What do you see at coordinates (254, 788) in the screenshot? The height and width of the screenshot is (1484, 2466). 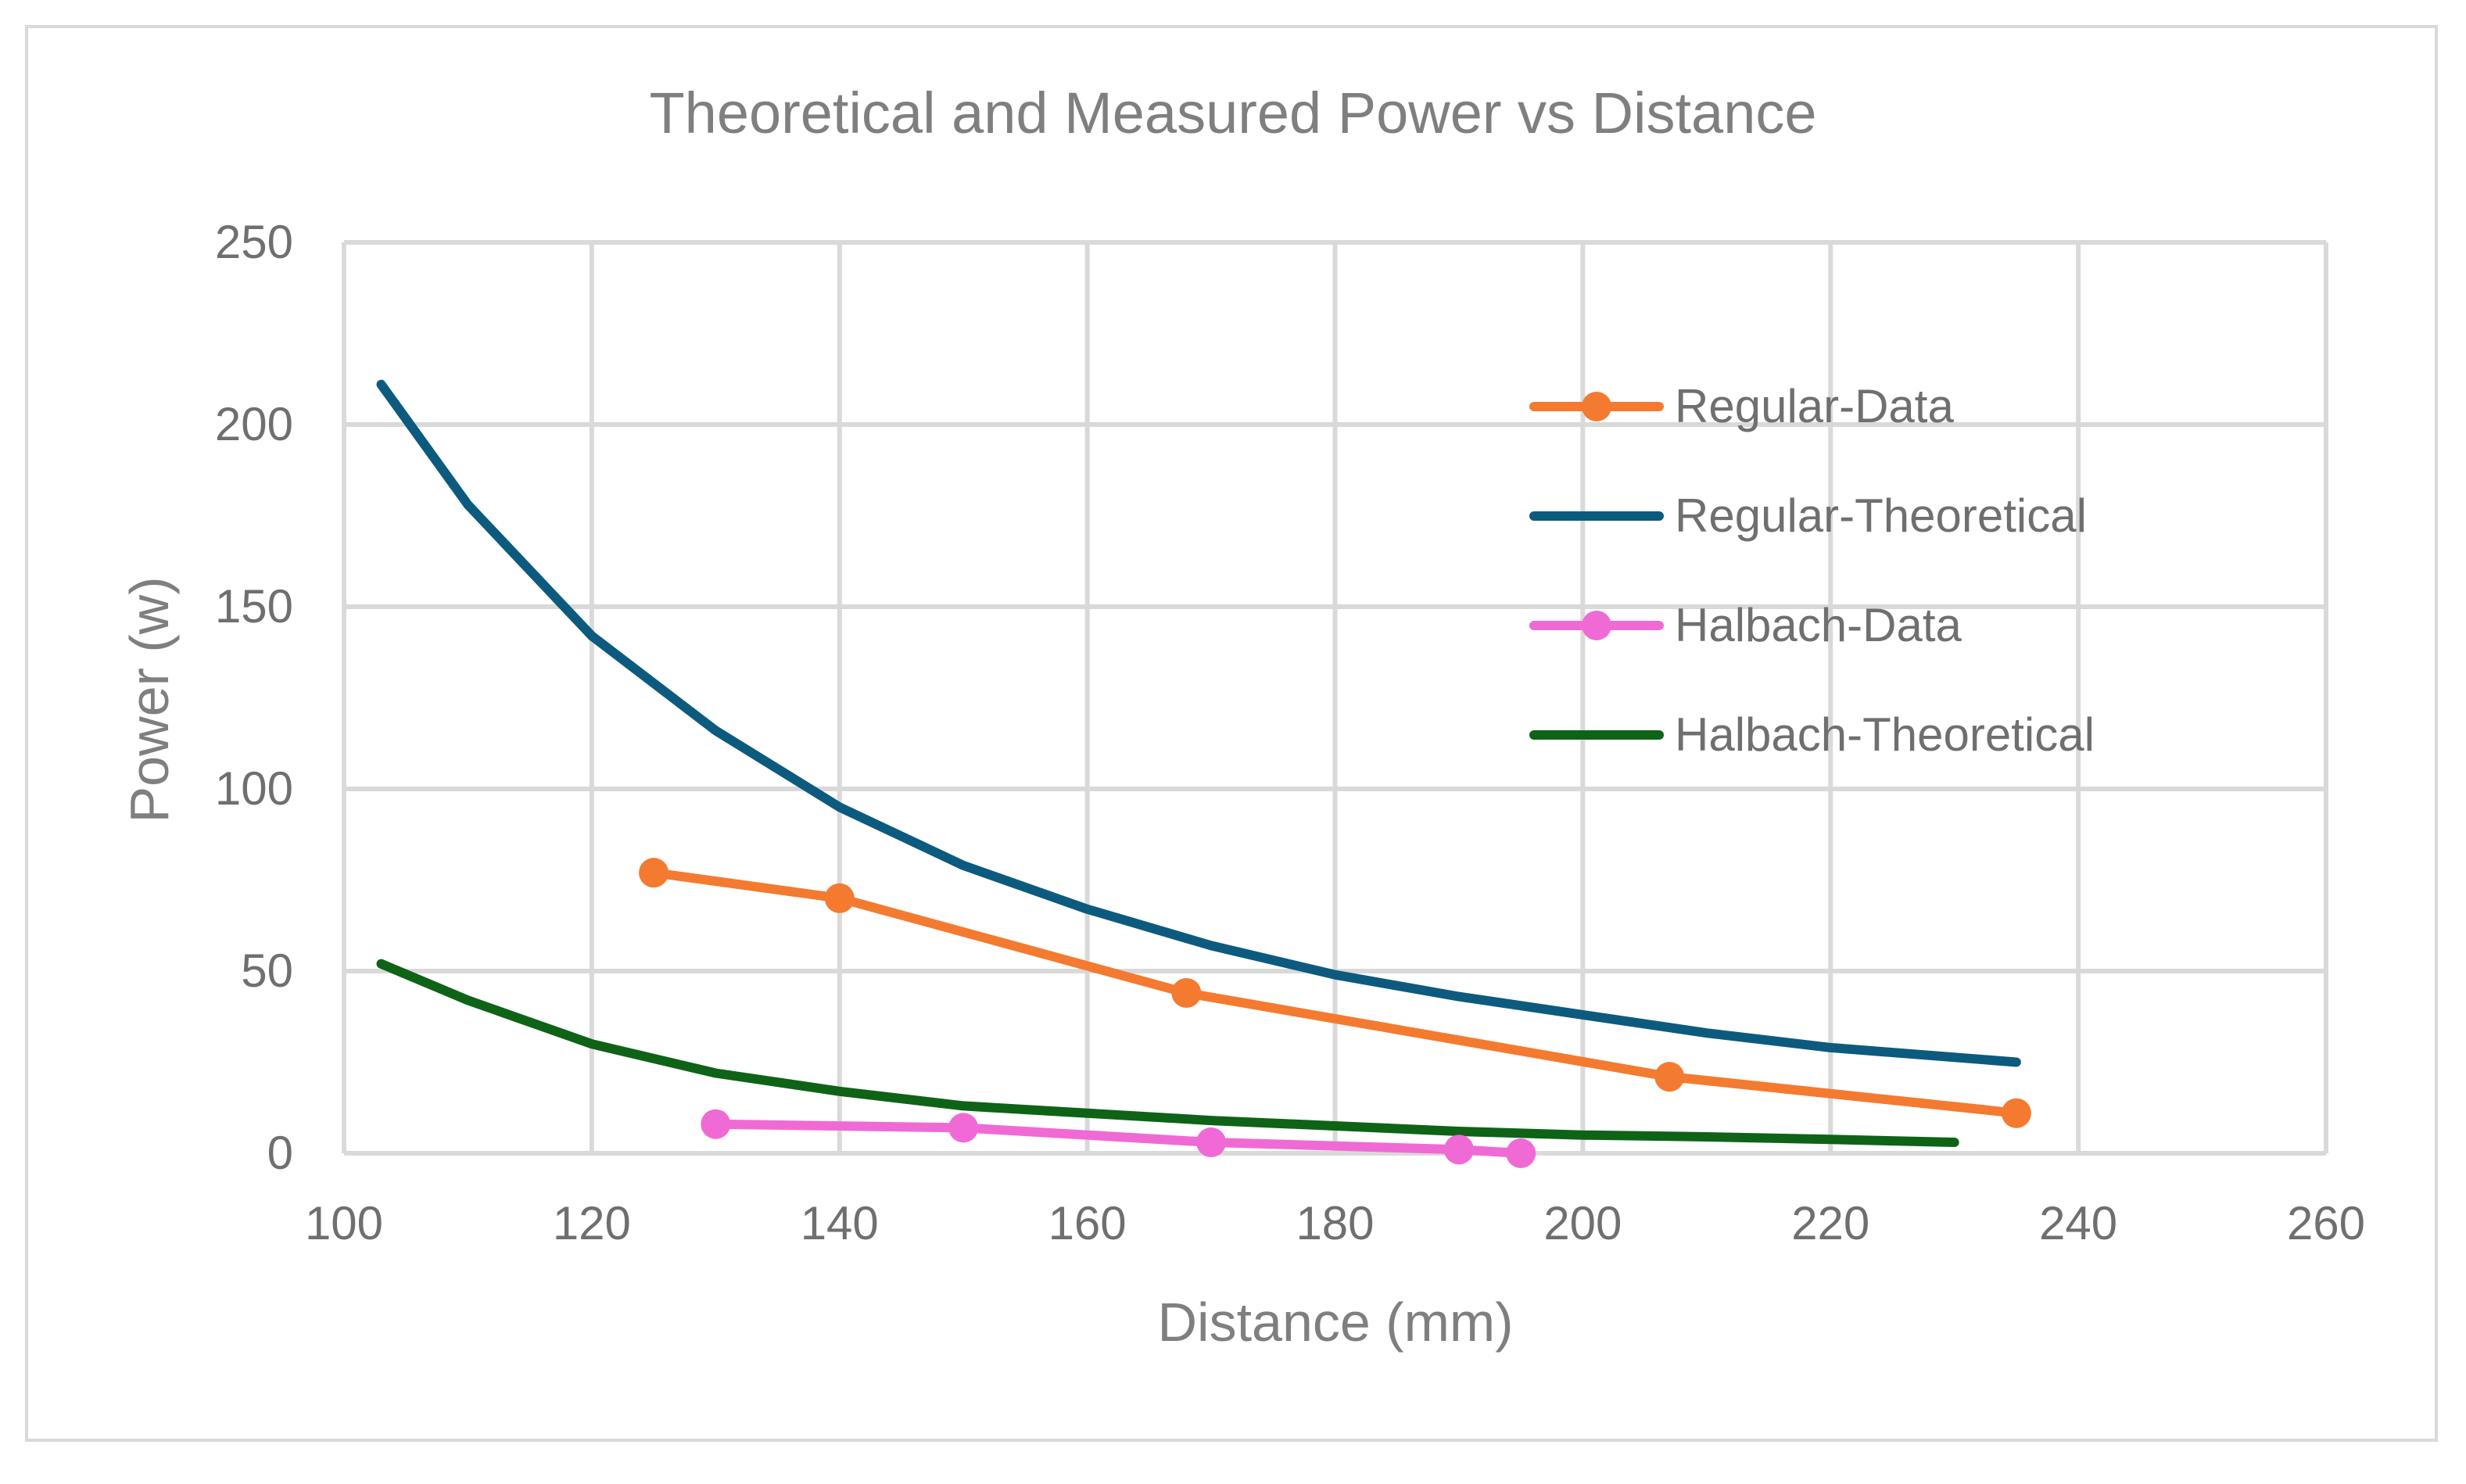 I see `y-tick-label: 100` at bounding box center [254, 788].